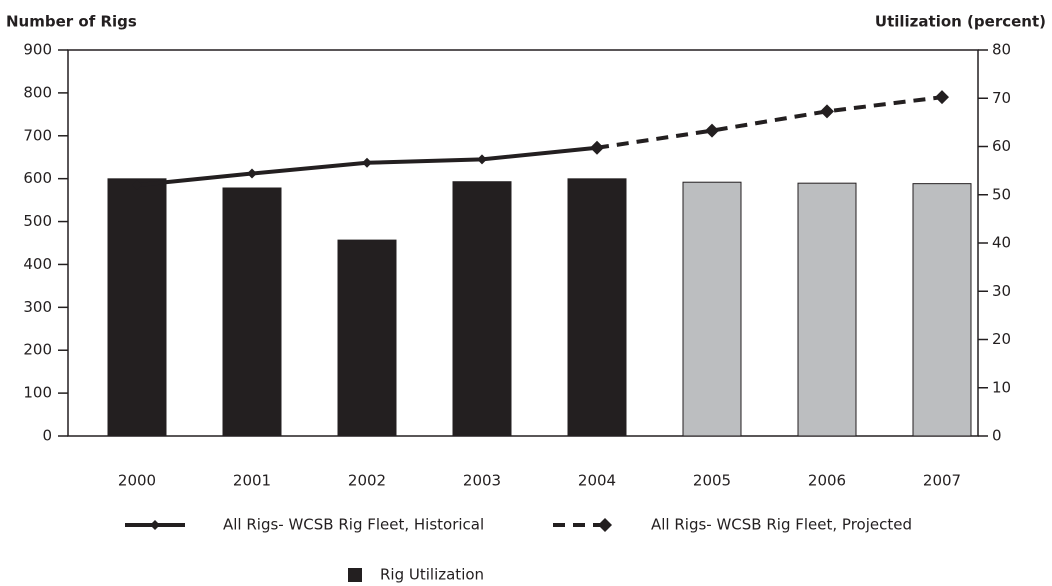 This screenshot has height=586, width=1052. I want to click on y-tick-label: 100, so click(37, 393).